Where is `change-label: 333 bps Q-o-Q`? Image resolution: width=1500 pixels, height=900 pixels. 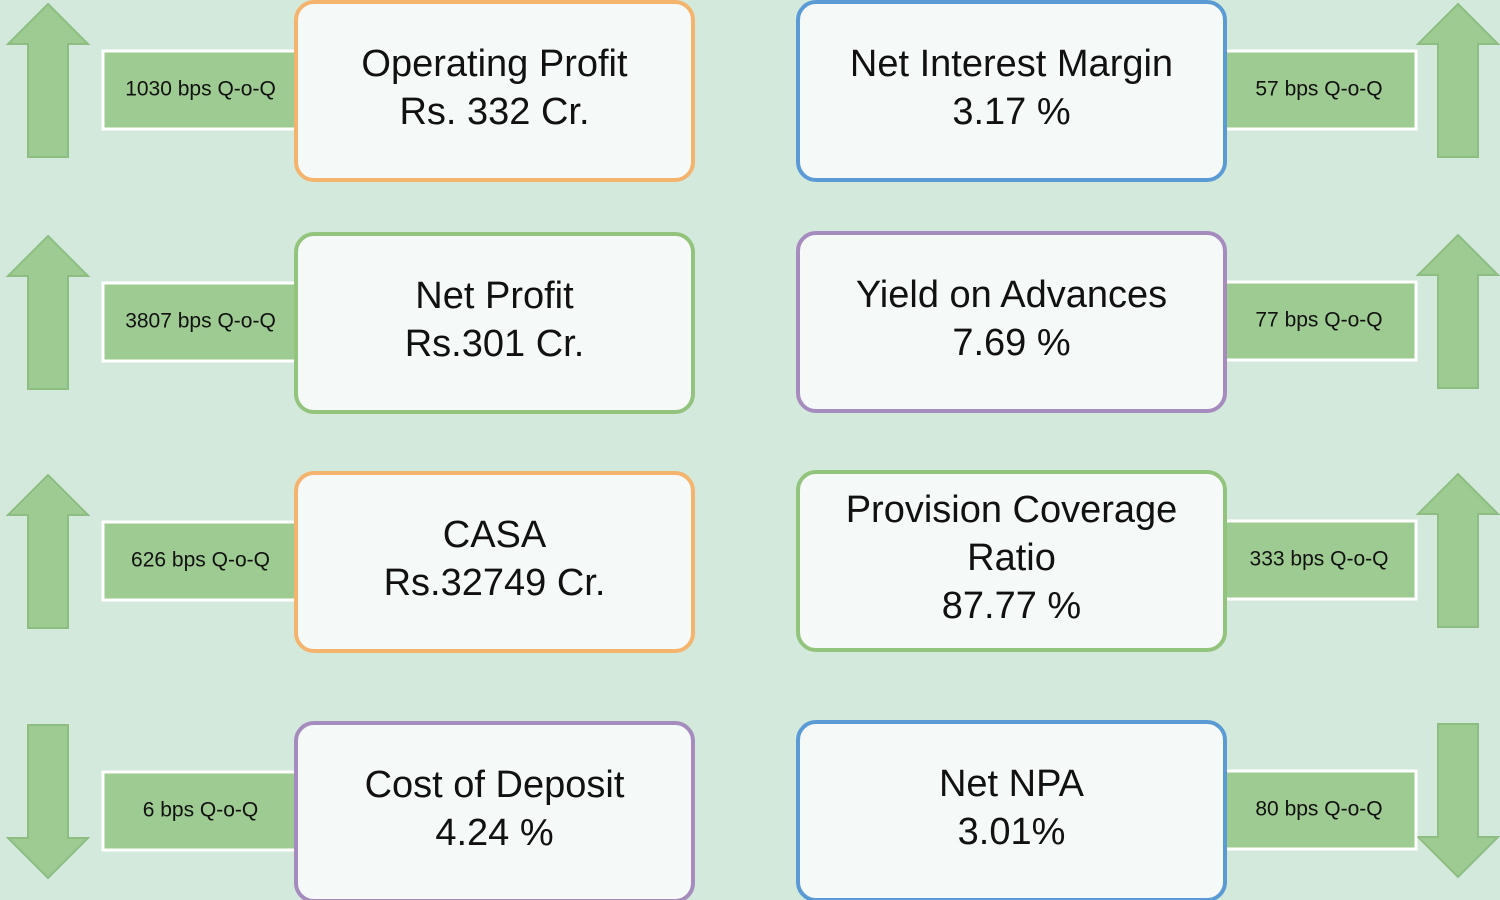
change-label: 333 bps Q-o-Q is located at coordinates (1319, 559).